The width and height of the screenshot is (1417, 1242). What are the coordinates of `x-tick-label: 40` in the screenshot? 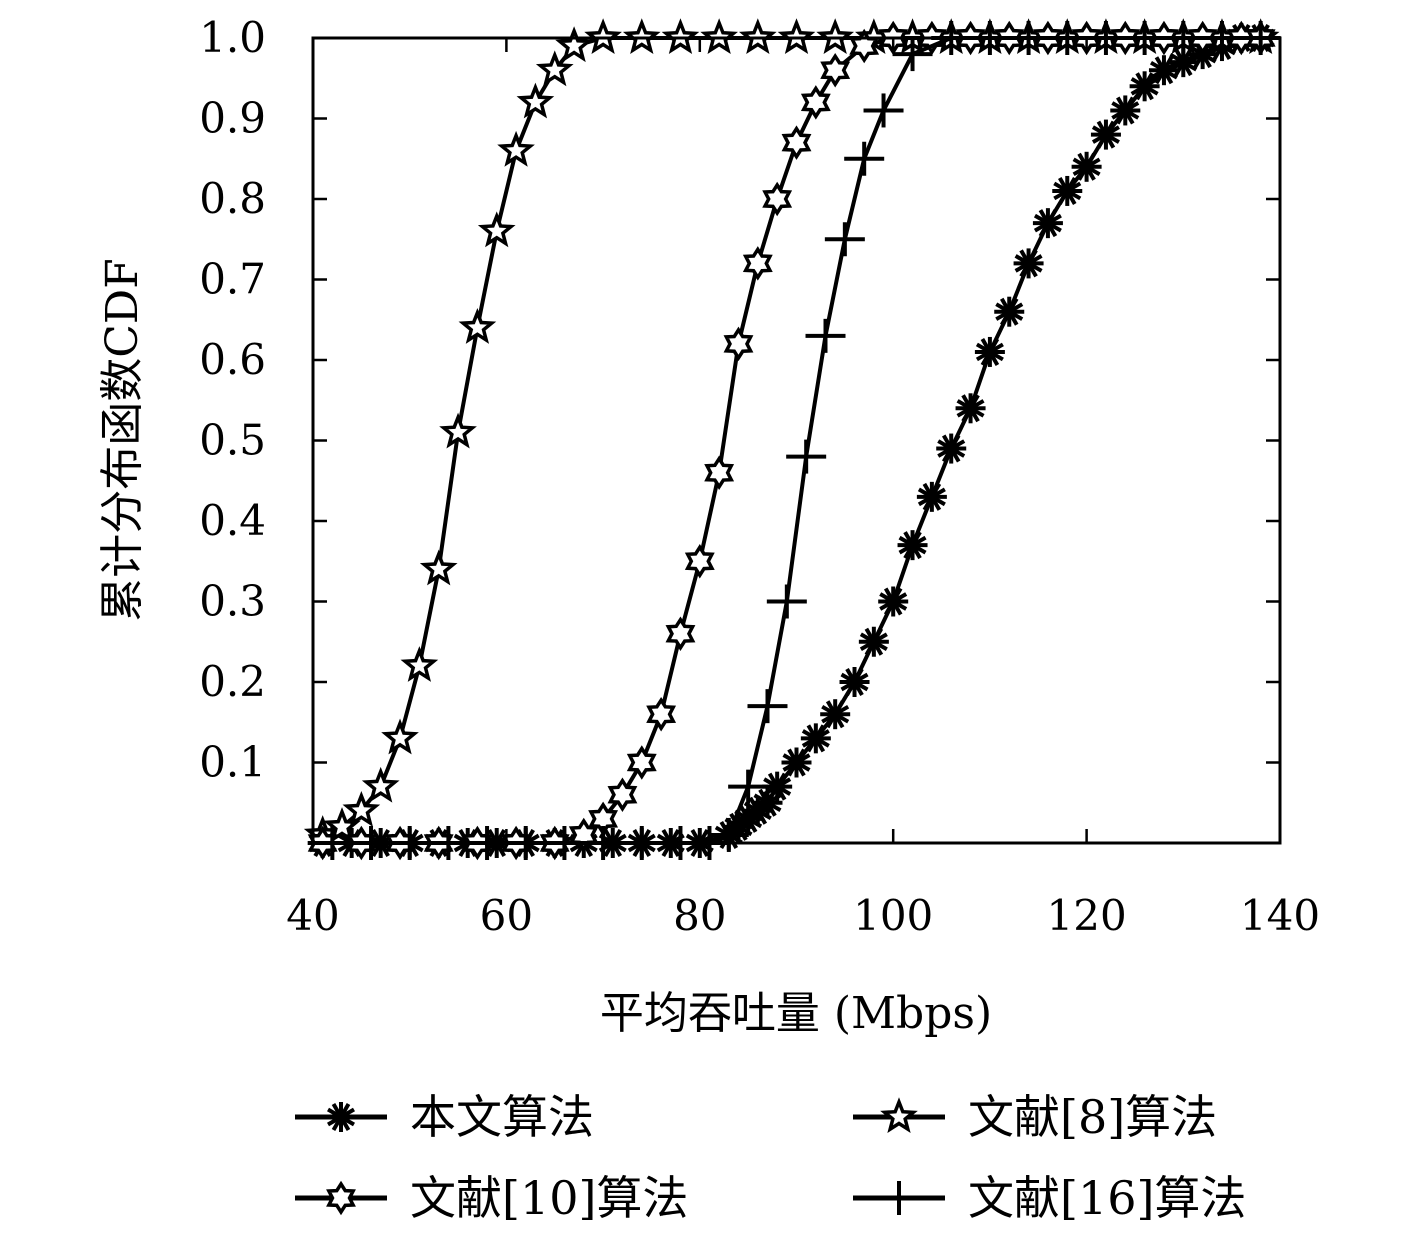 It's located at (312, 915).